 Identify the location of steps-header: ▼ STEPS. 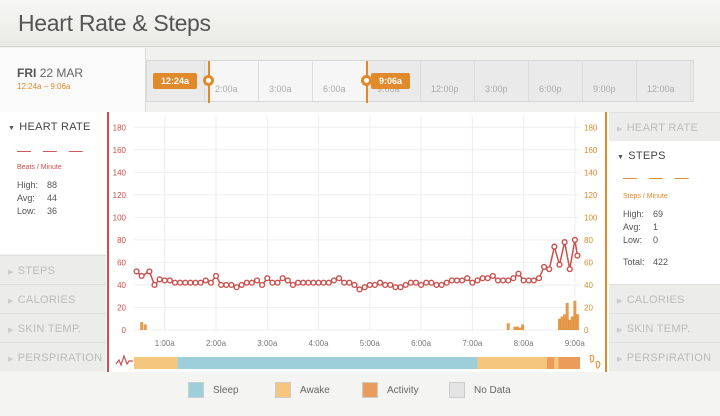
(641, 156).